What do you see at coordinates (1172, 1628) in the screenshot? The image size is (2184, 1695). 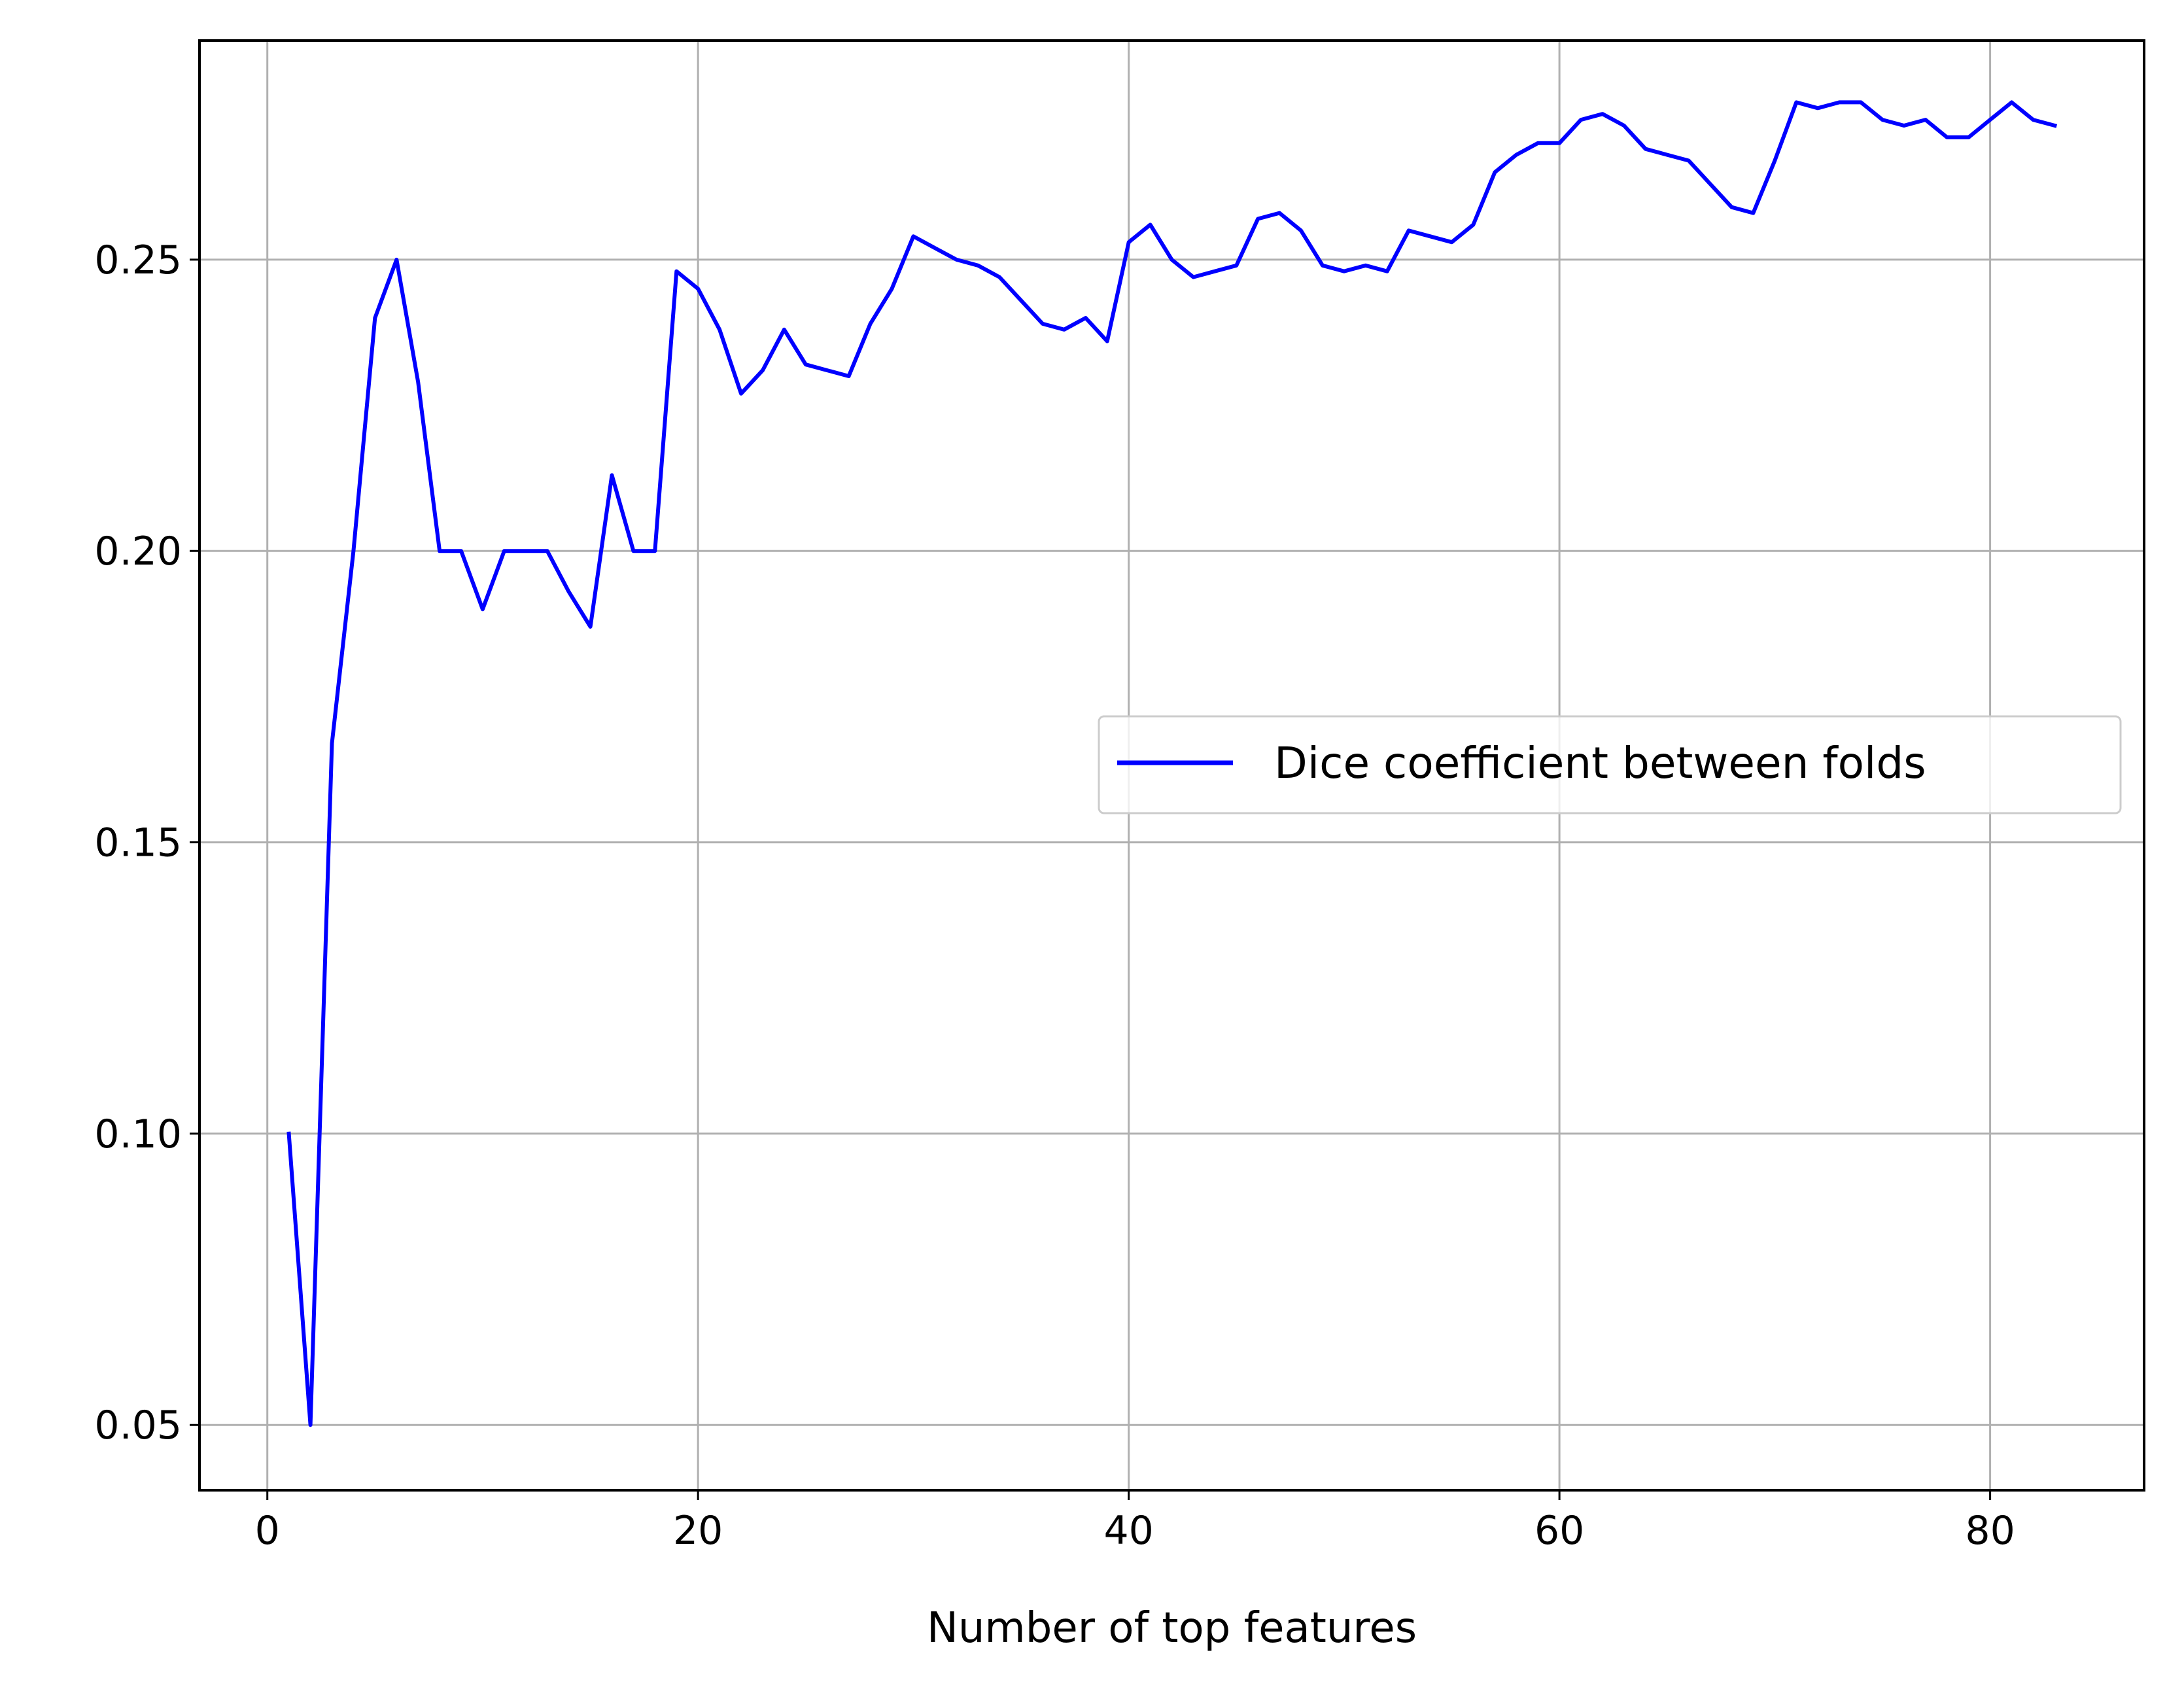 I see `x-axis-label: Number of top features` at bounding box center [1172, 1628].